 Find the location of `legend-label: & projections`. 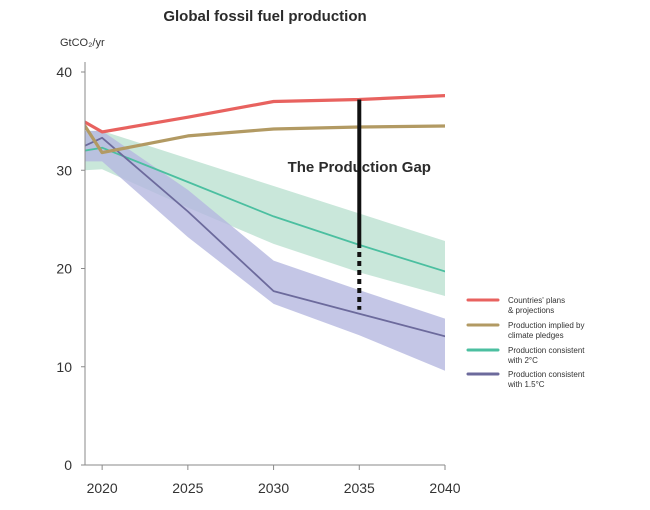

legend-label: & projections is located at coordinates (531, 310).